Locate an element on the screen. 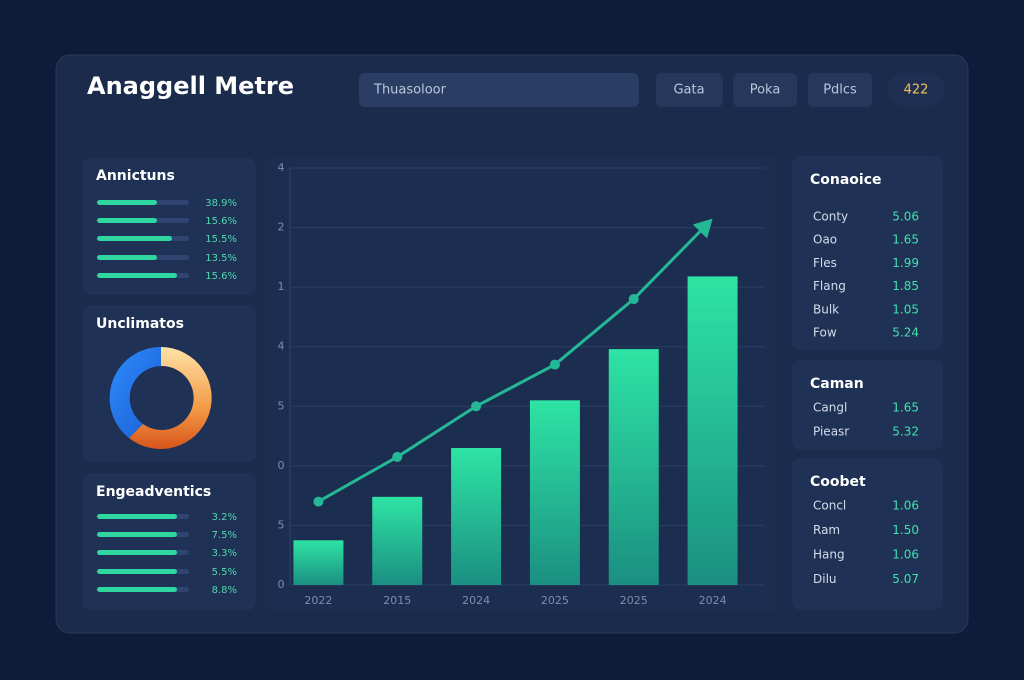  badge-label: 422 is located at coordinates (916, 90).